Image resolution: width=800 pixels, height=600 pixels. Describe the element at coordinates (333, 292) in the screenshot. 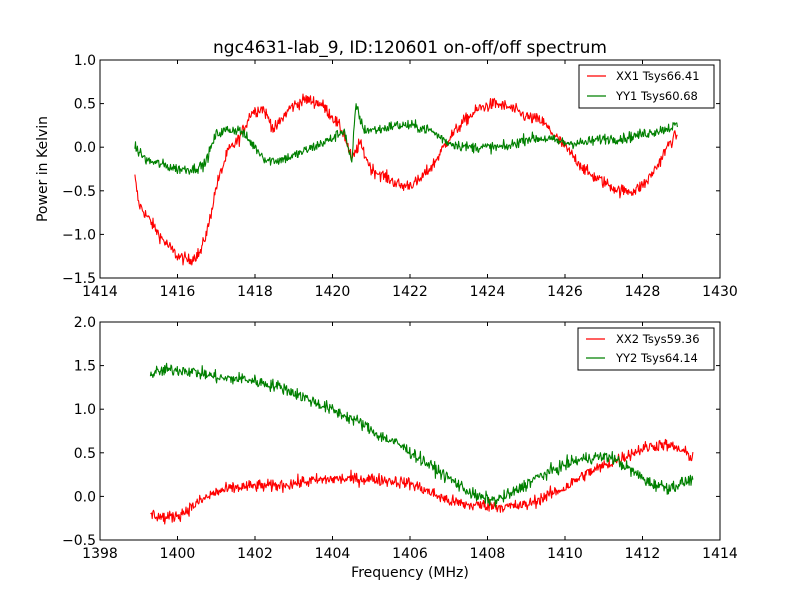

I see `top-xtick-label: 1420` at that location.